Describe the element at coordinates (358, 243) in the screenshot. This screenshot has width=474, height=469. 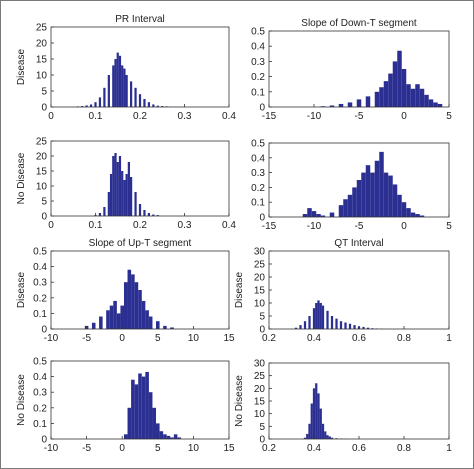
I see `subplot-title: QT Interval` at that location.